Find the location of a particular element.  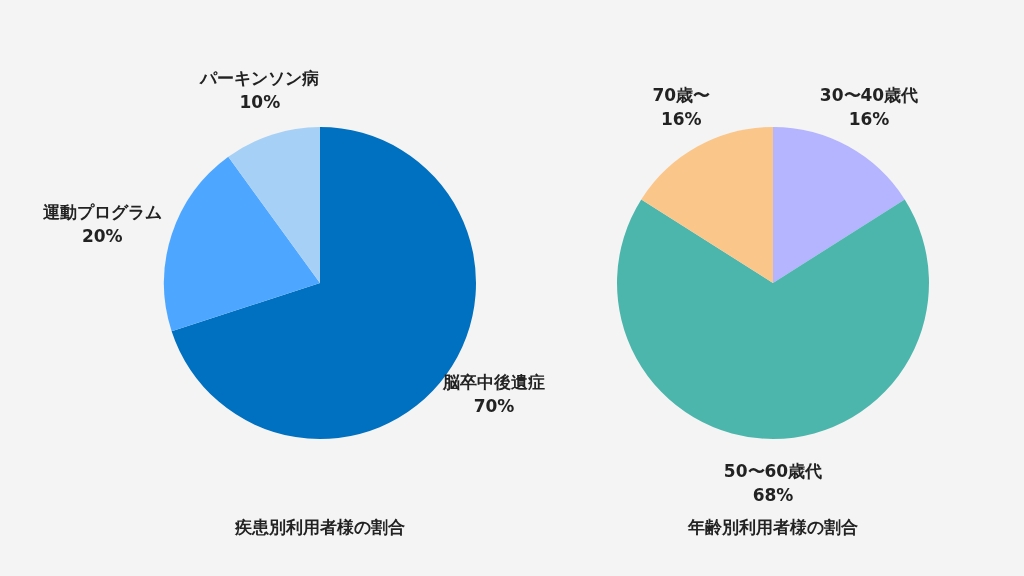

slice-label: 運動プログラム is located at coordinates (101, 212).